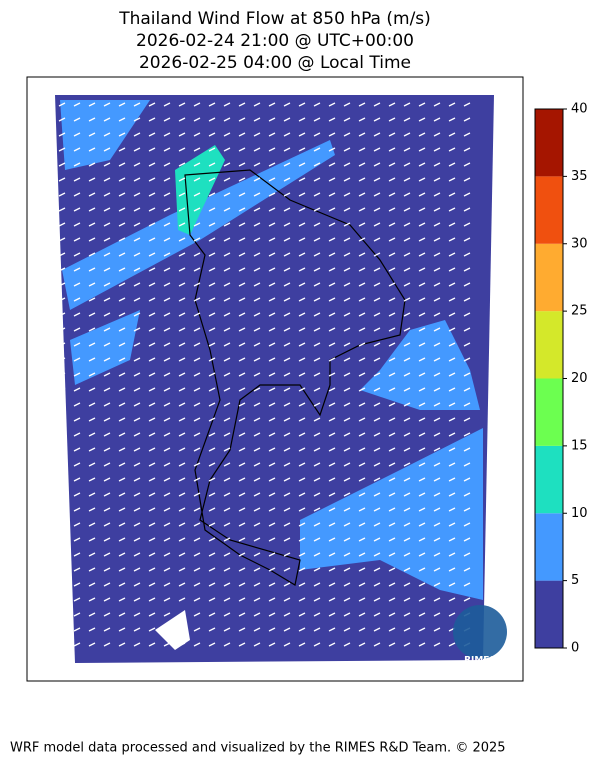  What do you see at coordinates (420, 365) in the screenshot?
I see `wind-band` at bounding box center [420, 365].